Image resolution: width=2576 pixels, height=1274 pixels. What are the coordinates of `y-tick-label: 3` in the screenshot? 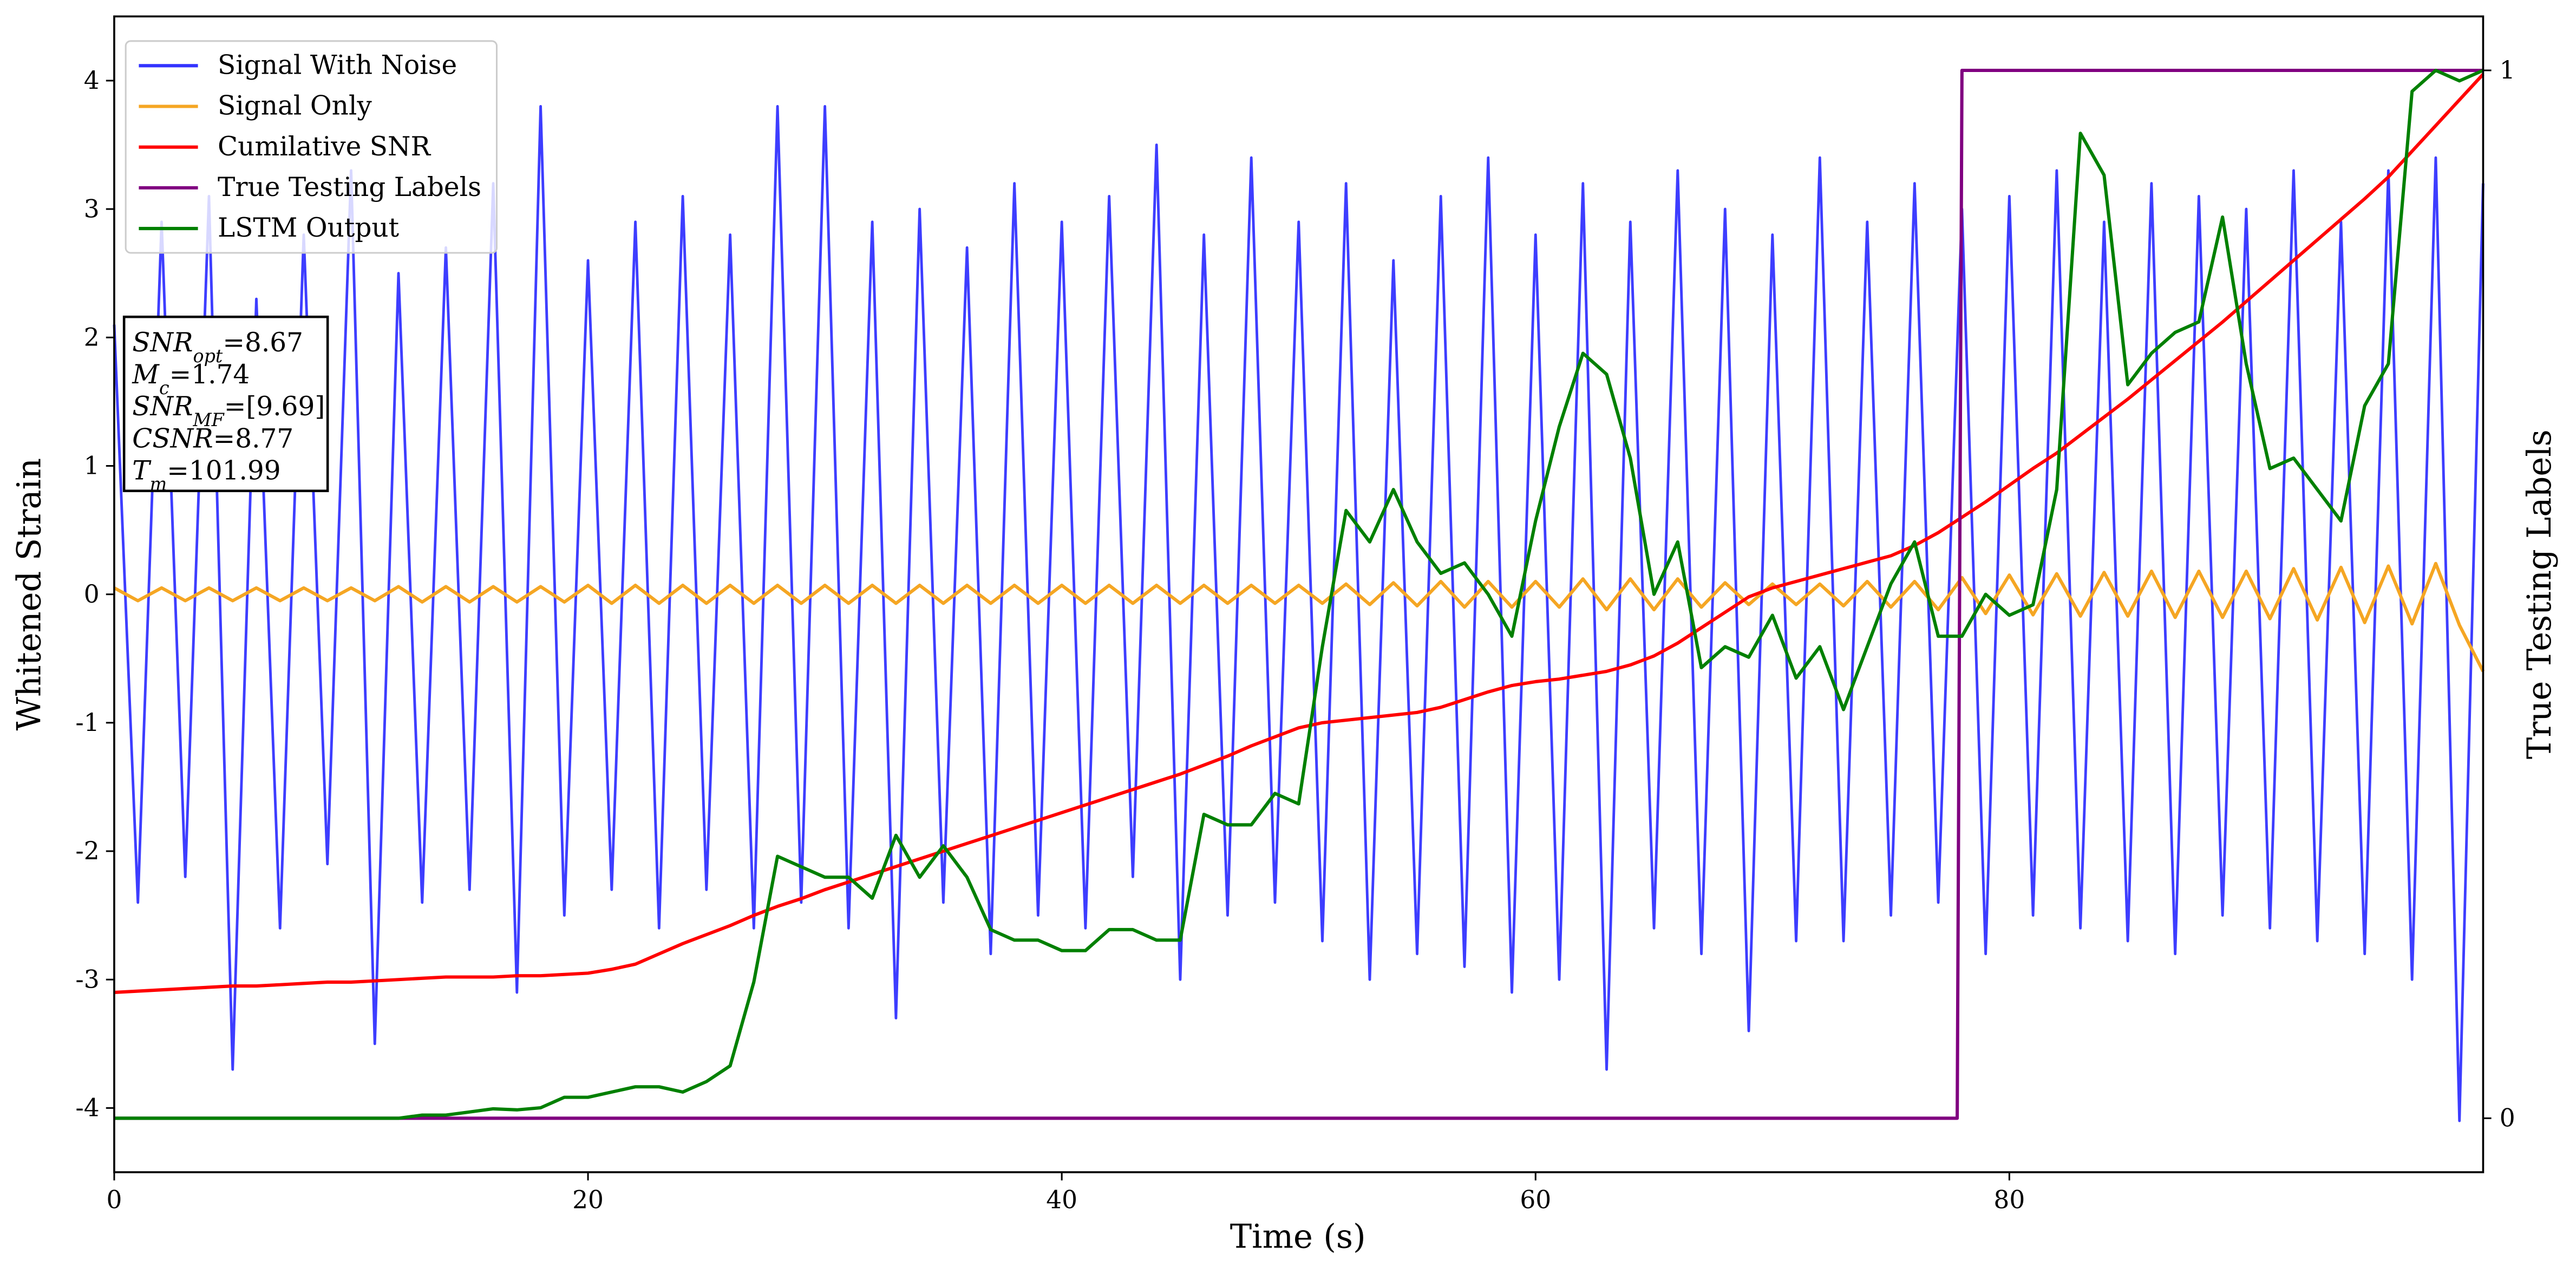 It's located at (92, 208).